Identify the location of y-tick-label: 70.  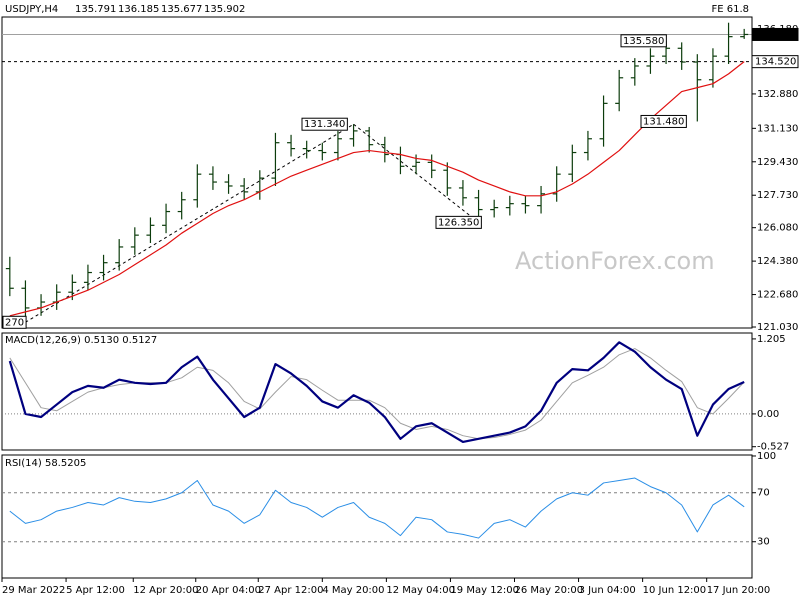
(763, 493).